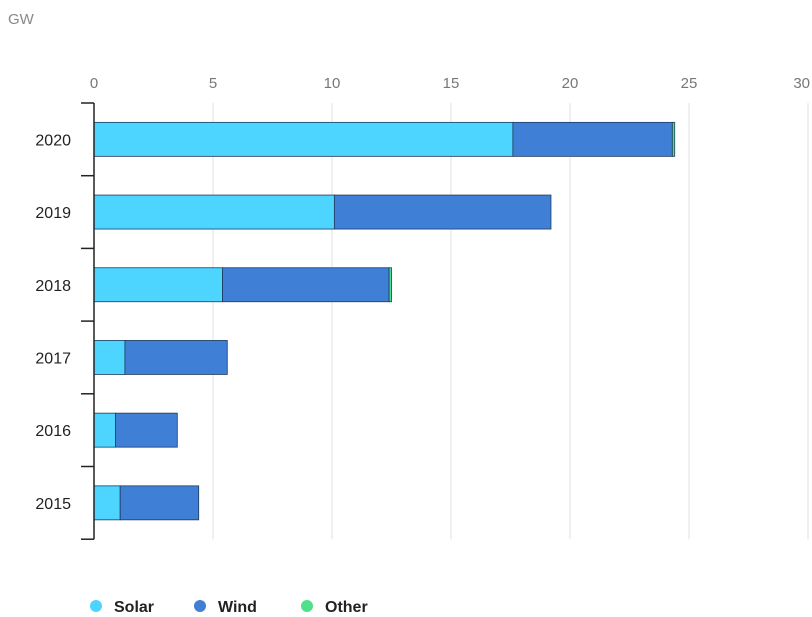 The width and height of the screenshot is (812, 617). I want to click on x-tick-label: 25, so click(689, 83).